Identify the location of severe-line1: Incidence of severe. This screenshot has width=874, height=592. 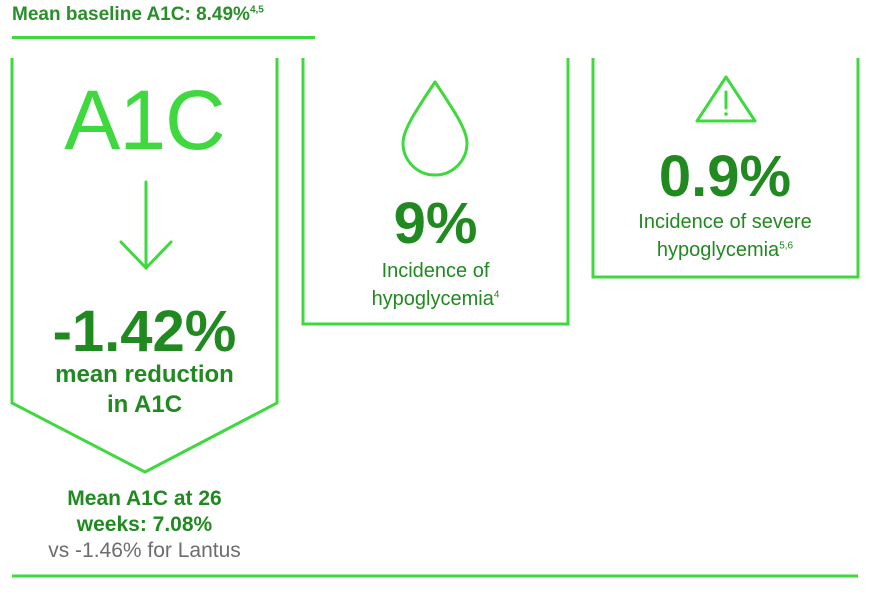
(725, 222).